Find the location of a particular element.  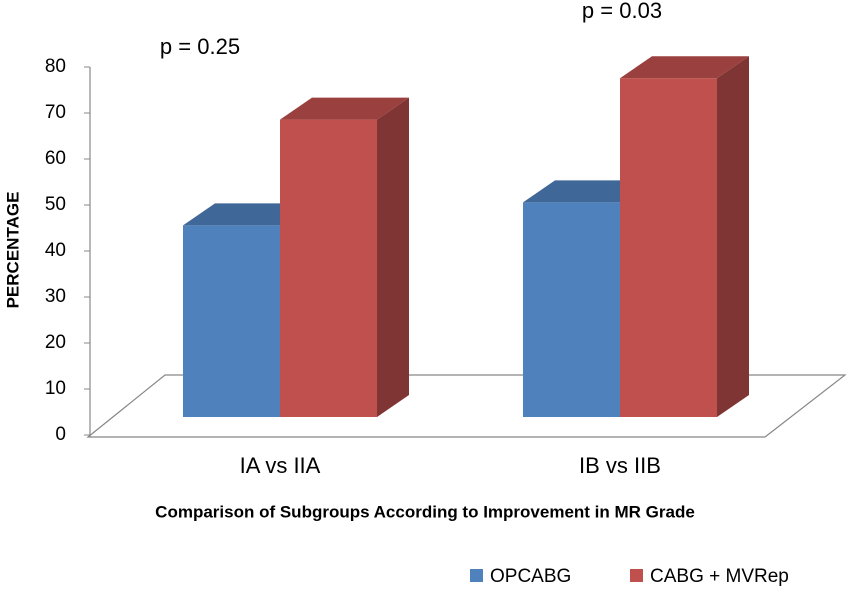

annotation: p = 0.03 is located at coordinates (622, 11).